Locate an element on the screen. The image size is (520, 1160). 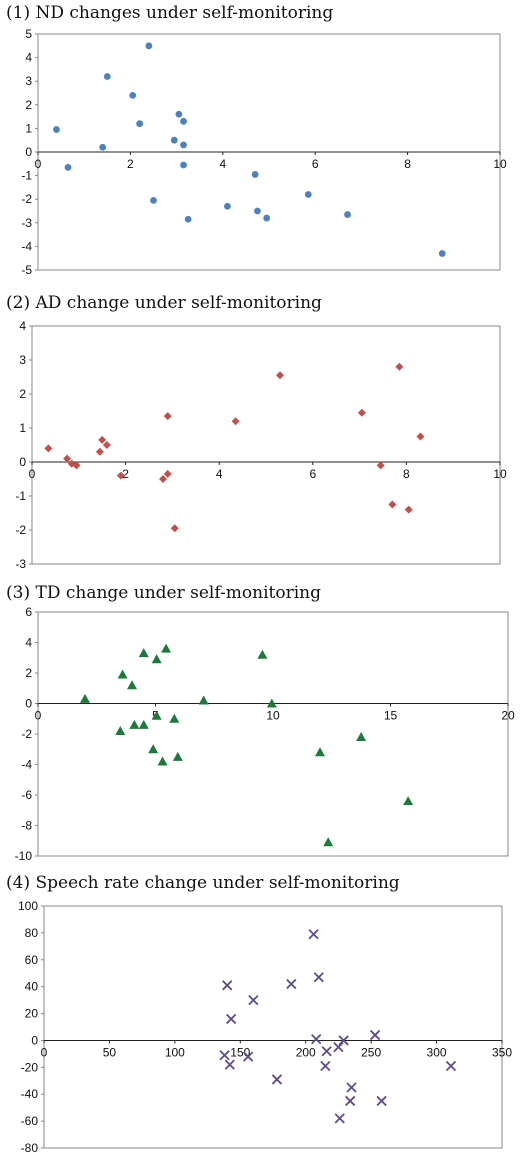
y-tick-label: 80 is located at coordinates (32, 933).